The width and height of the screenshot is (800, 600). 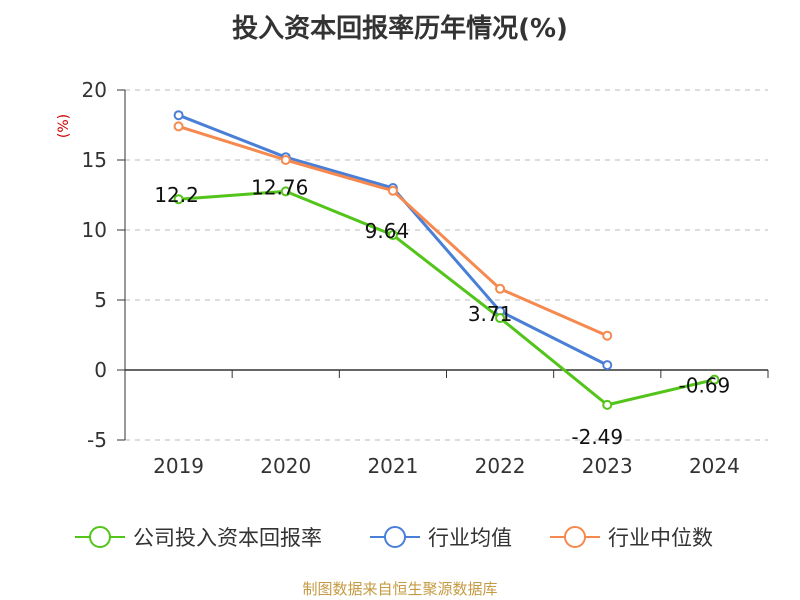 I want to click on y-tick-label: 15, so click(x=94, y=160).